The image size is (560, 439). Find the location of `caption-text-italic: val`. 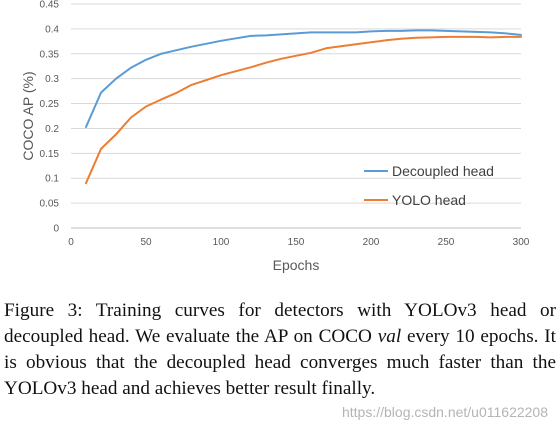

caption-text-italic: val is located at coordinates (389, 336).